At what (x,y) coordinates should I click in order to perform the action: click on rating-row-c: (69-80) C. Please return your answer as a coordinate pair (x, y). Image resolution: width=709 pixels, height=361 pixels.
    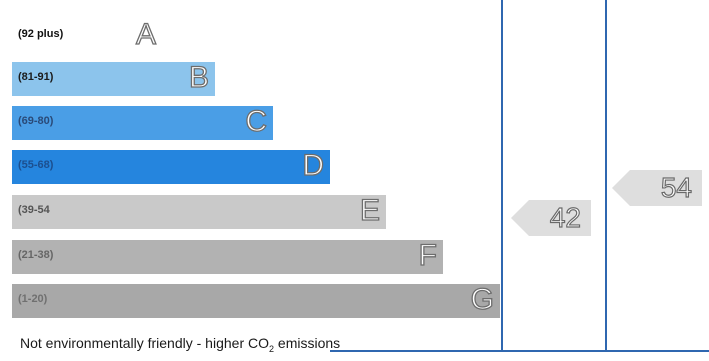
    Looking at the image, I should click on (142, 122).